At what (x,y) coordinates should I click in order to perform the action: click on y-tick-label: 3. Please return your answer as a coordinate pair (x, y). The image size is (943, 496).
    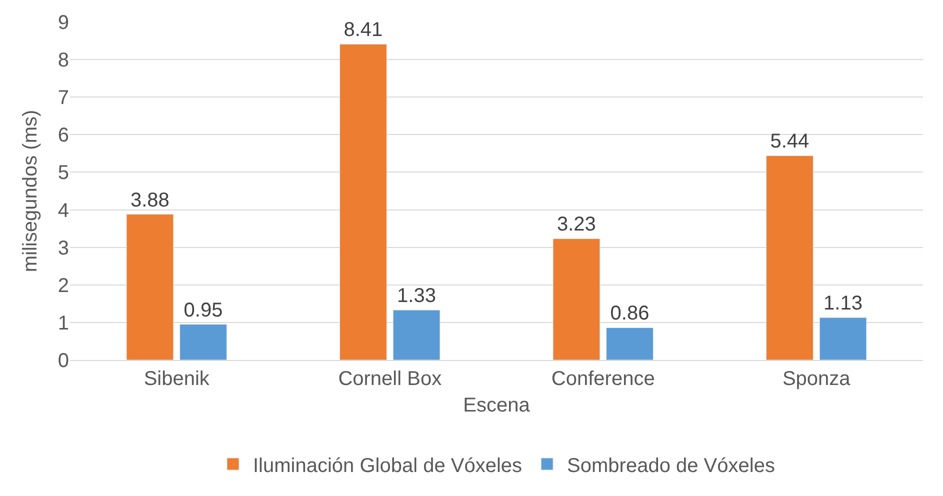
    Looking at the image, I should click on (63, 248).